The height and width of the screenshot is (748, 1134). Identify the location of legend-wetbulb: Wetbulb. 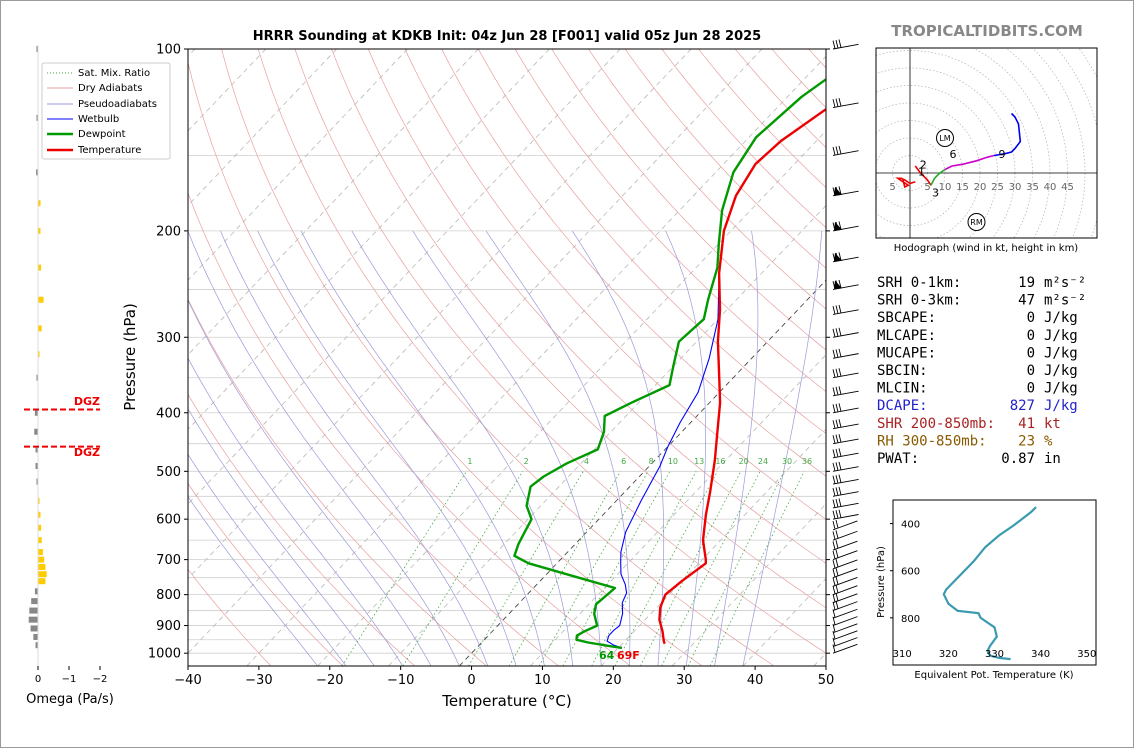
(98, 119).